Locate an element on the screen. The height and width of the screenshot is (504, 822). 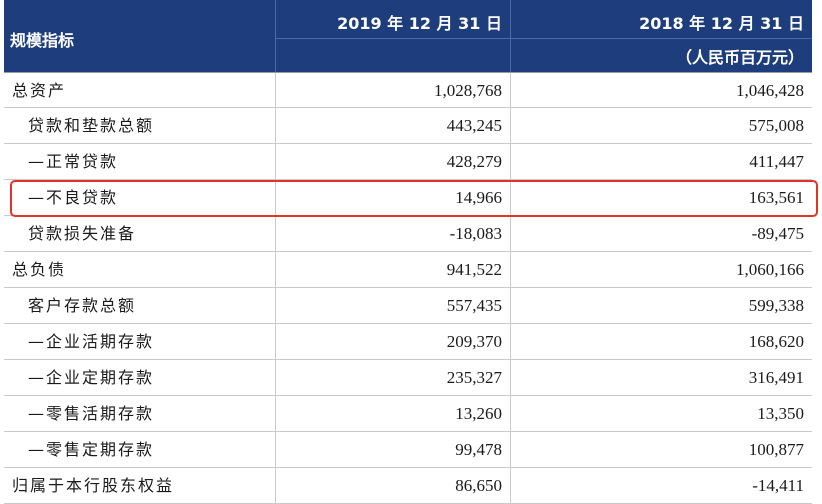
table-row: 客户存款总额 557,435 599,338 is located at coordinates (408, 306).